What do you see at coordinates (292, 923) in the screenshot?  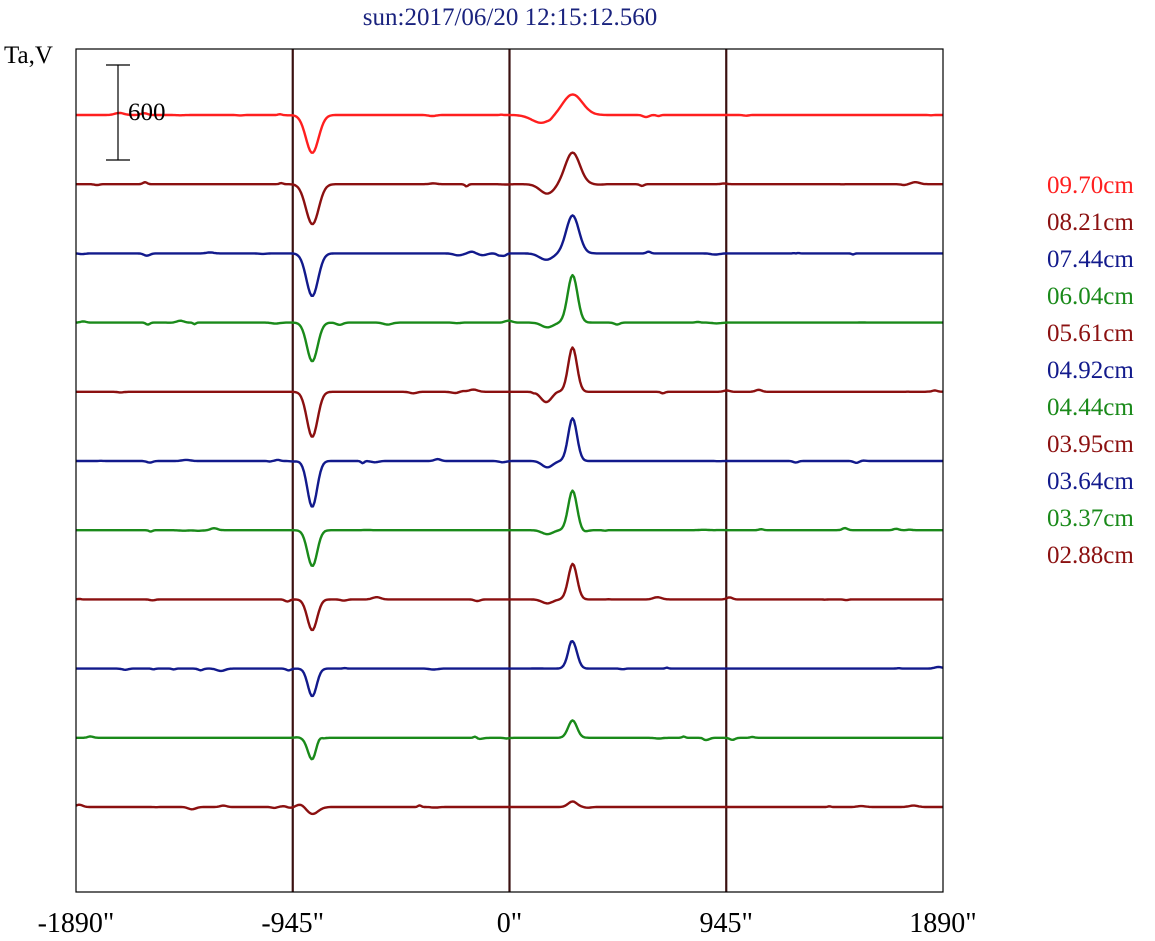 I see `x-tick-label: -945"` at bounding box center [292, 923].